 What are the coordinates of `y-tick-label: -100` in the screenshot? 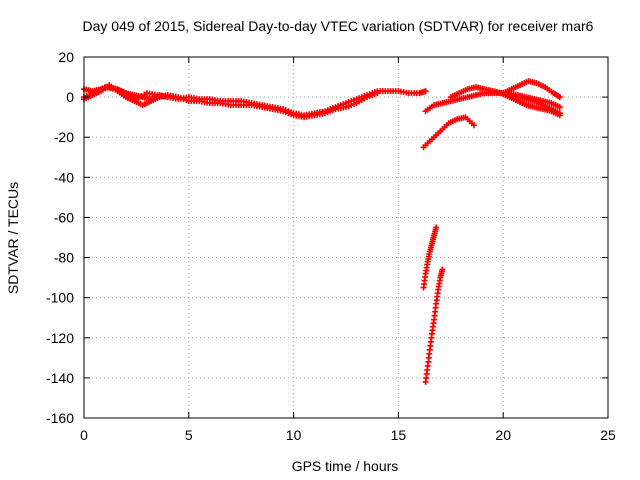 It's located at (60, 298).